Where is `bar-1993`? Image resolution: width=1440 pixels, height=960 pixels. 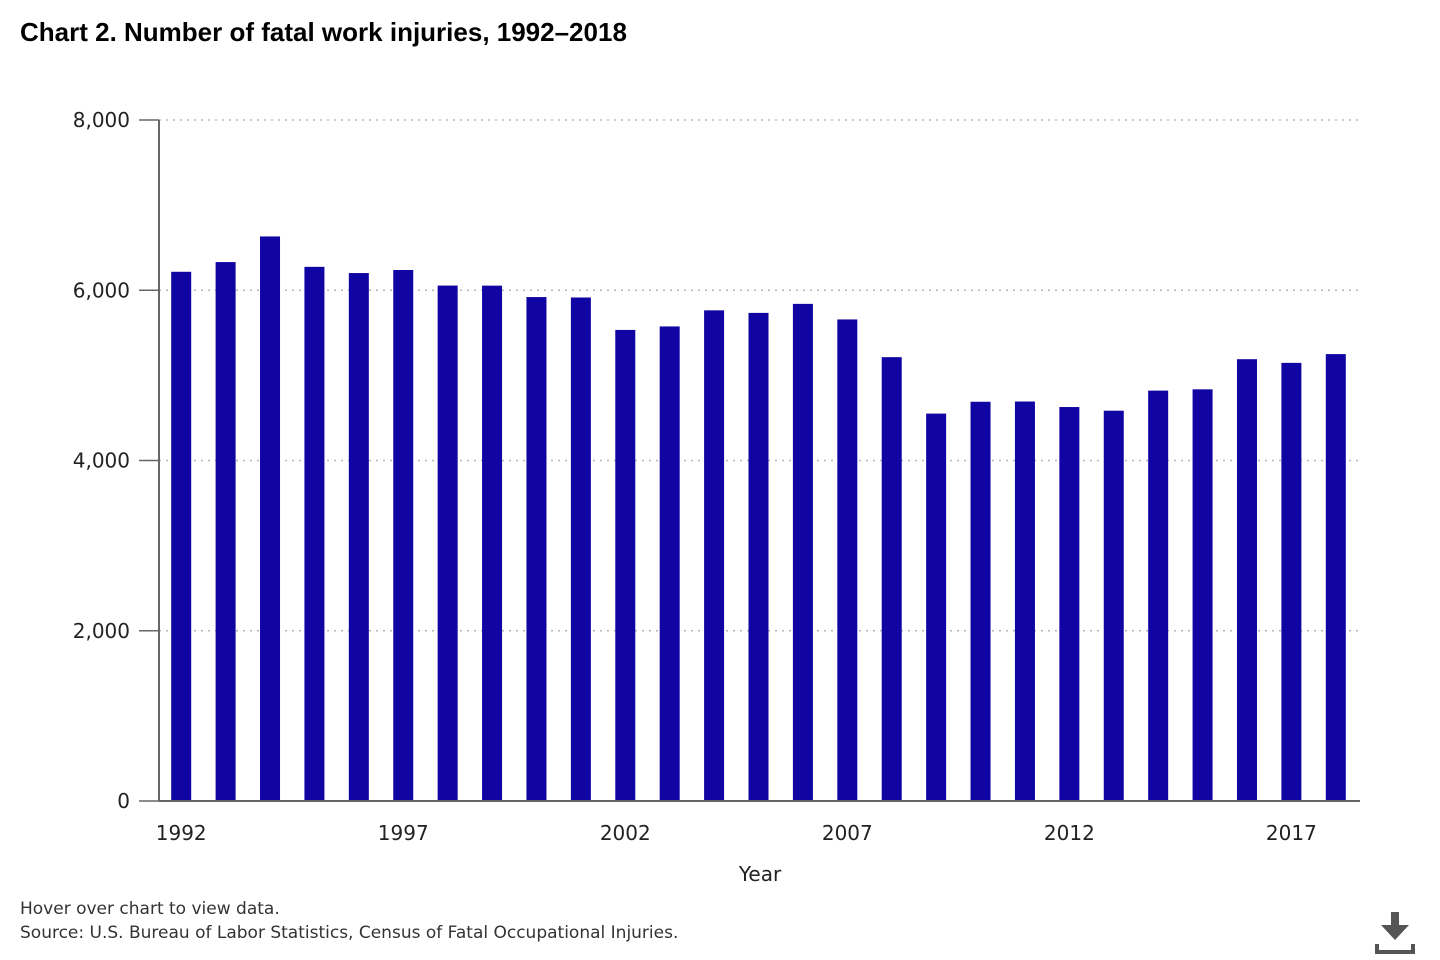 bar-1993 is located at coordinates (225, 532).